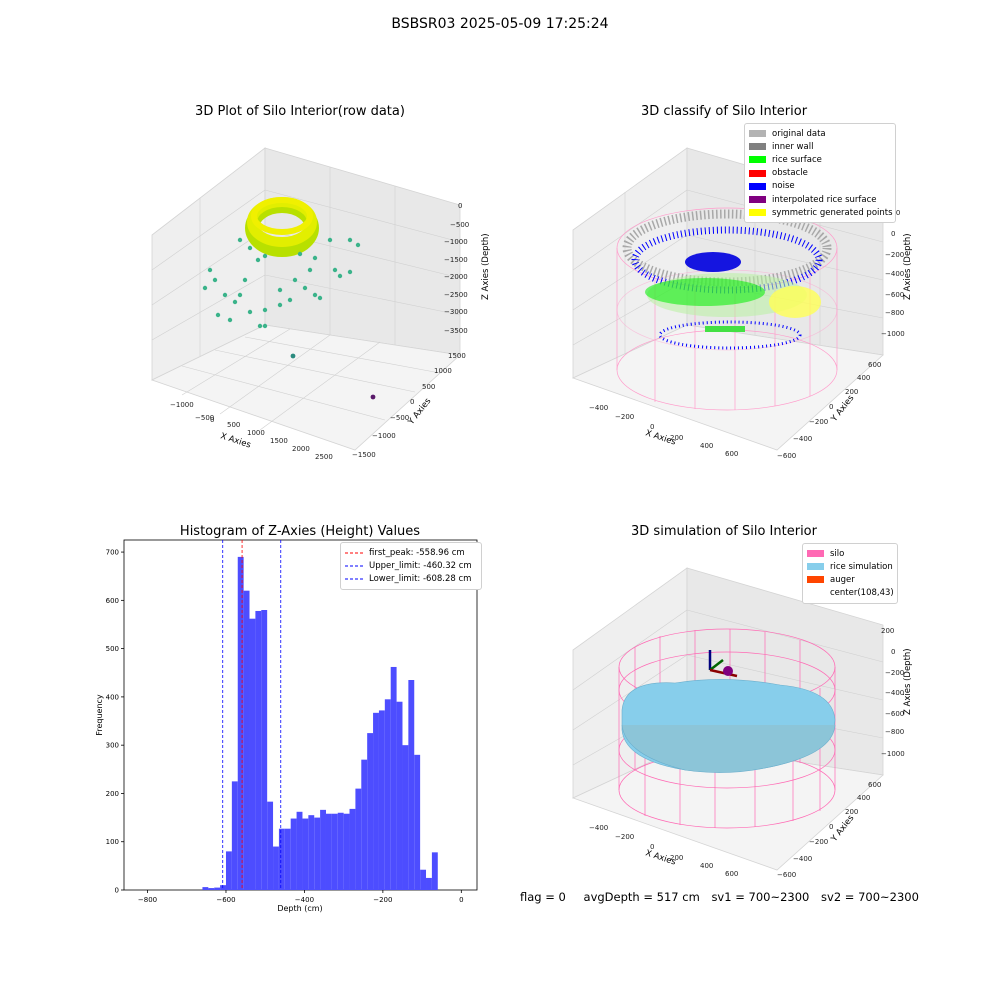  I want to click on legend-swatch-rice, so click(757, 160).